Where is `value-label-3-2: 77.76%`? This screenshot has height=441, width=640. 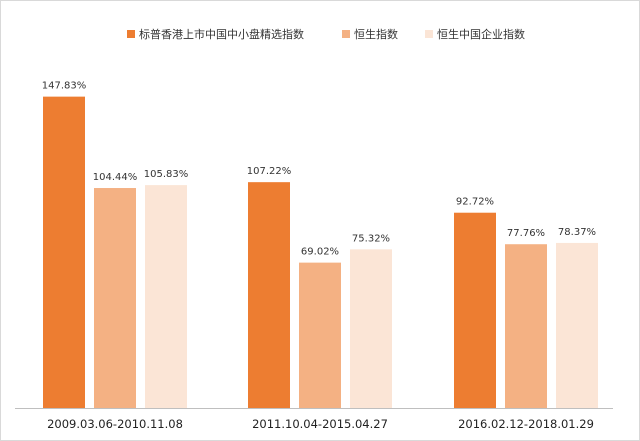 value-label-3-2: 77.76% is located at coordinates (526, 233).